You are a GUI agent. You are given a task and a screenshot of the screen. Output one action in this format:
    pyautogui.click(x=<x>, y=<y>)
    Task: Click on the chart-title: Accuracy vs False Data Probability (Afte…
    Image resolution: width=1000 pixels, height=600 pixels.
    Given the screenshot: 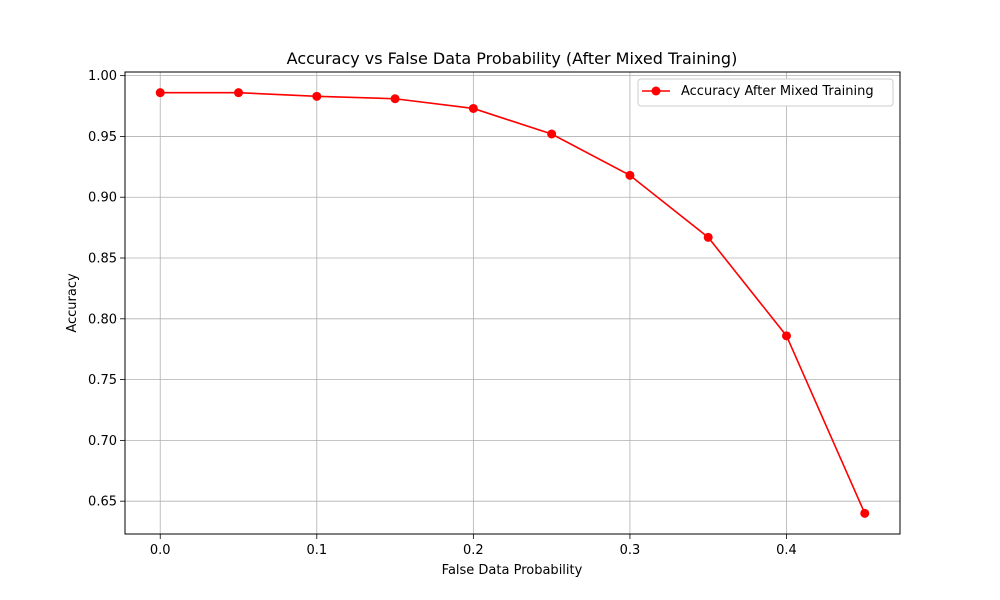 What is the action you would take?
    pyautogui.click(x=512, y=58)
    